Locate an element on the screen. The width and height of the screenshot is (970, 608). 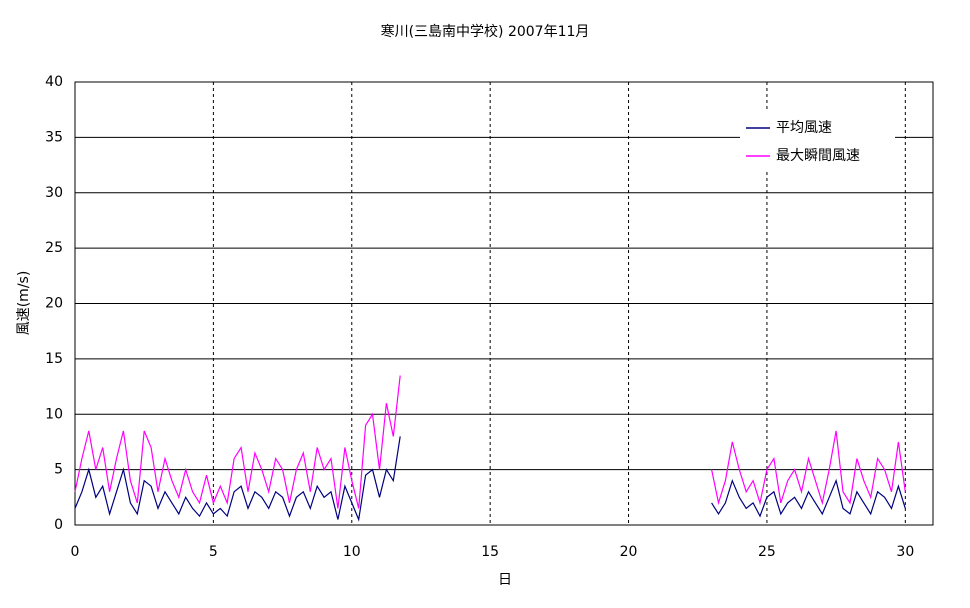
y-tick-label: 15 is located at coordinates (54, 359).